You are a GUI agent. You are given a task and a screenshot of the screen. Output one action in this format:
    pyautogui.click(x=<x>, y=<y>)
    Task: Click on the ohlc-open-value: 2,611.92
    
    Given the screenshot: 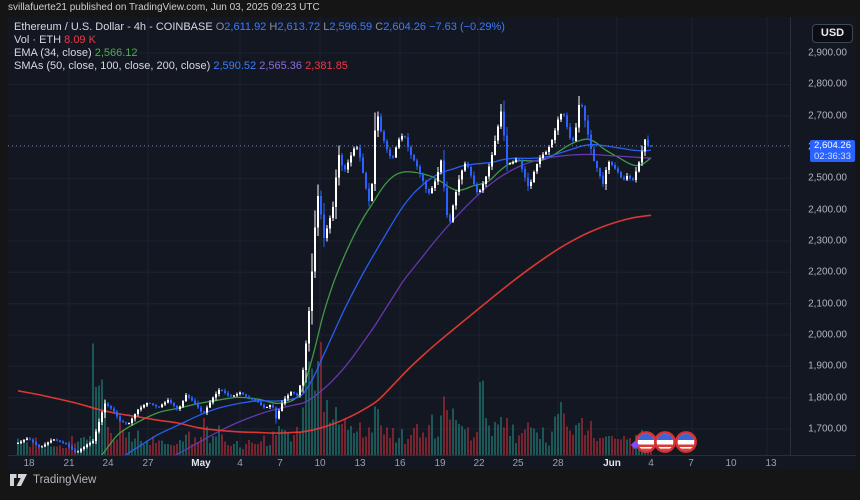 What is the action you would take?
    pyautogui.click(x=245, y=27)
    